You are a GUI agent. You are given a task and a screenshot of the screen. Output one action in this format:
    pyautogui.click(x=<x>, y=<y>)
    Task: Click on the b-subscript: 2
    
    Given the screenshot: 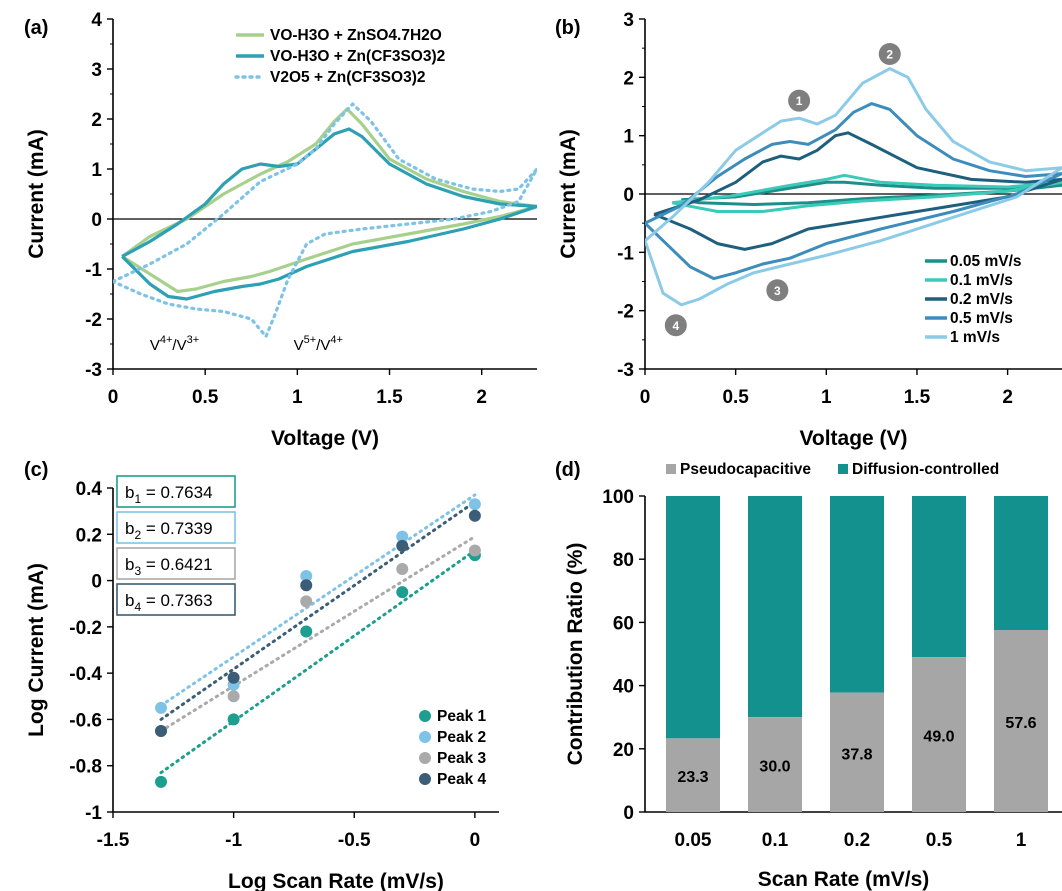 What is the action you would take?
    pyautogui.click(x=137, y=535)
    